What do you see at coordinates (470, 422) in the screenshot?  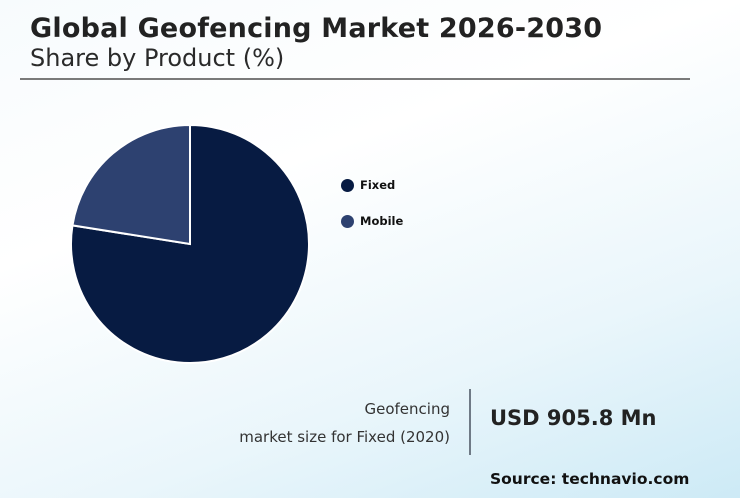 I see `stat-divider` at bounding box center [470, 422].